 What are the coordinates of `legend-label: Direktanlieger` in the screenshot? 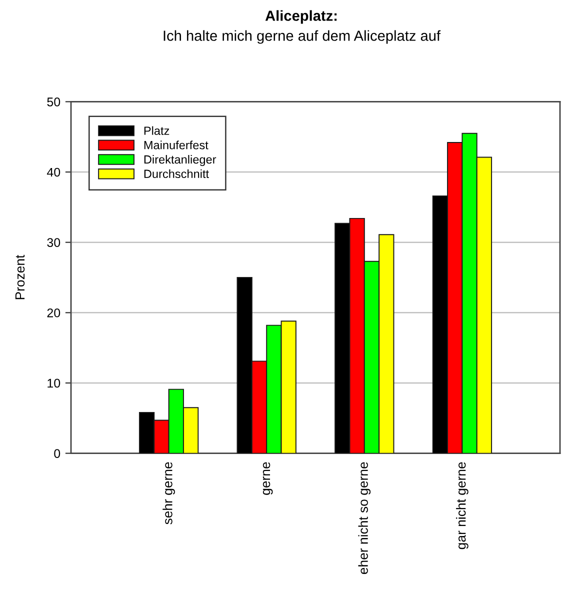 It's located at (180, 160).